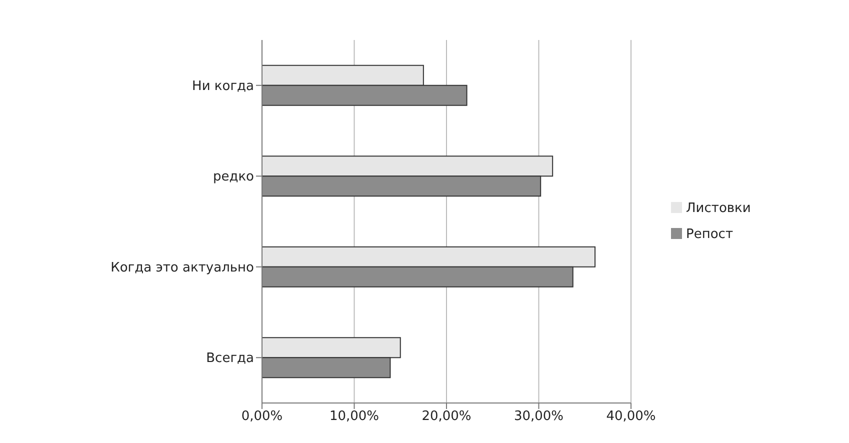 This screenshot has width=849, height=443. I want to click on x-tick-label: 30,00%, so click(539, 416).